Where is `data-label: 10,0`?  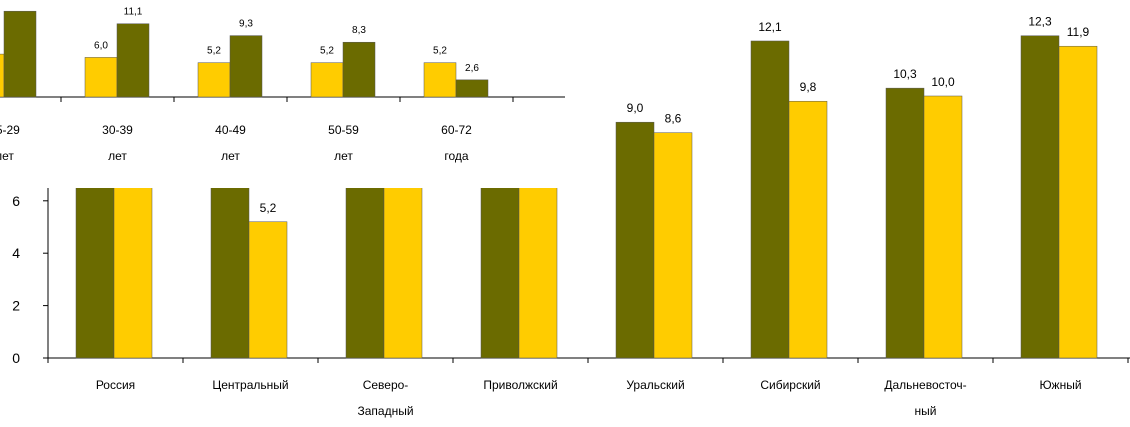
data-label: 10,0 is located at coordinates (943, 82).